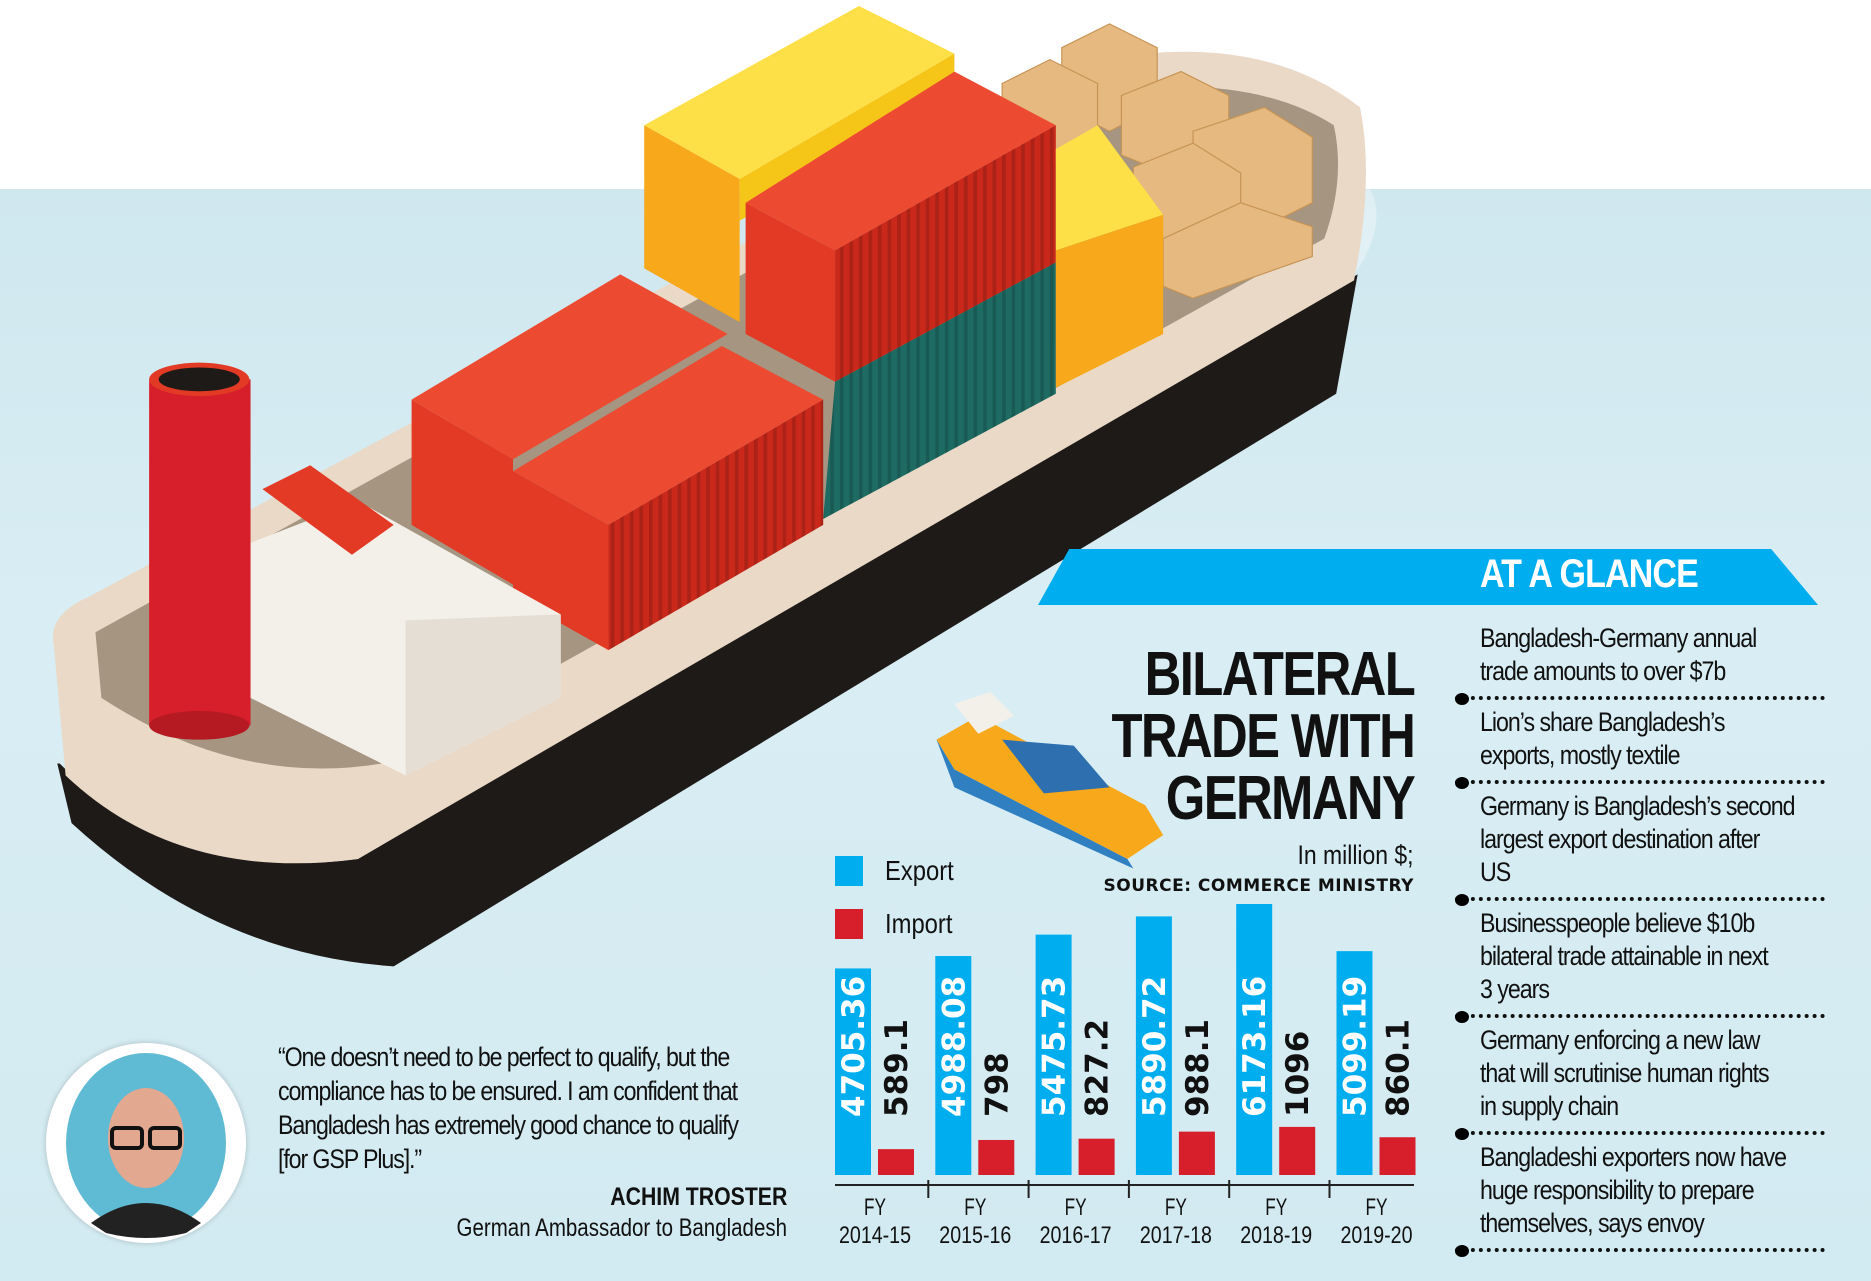  Describe the element at coordinates (1356, 1046) in the screenshot. I see `export-value-label: 5099.19` at that location.